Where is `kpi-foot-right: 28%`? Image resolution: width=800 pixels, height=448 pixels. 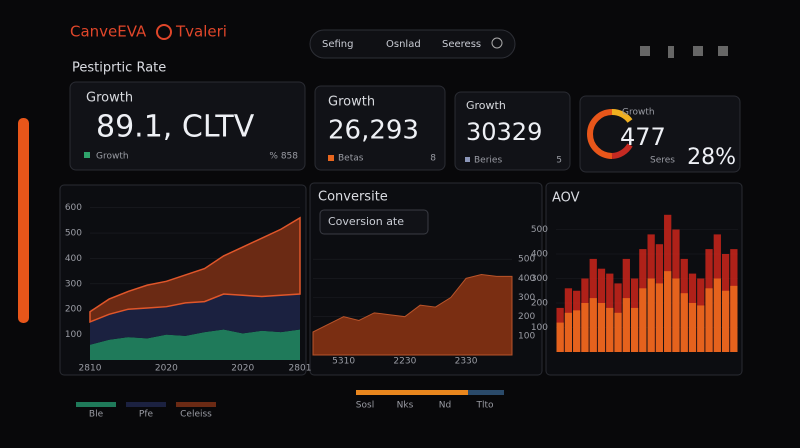
kpi-foot-right: 28% is located at coordinates (711, 157).